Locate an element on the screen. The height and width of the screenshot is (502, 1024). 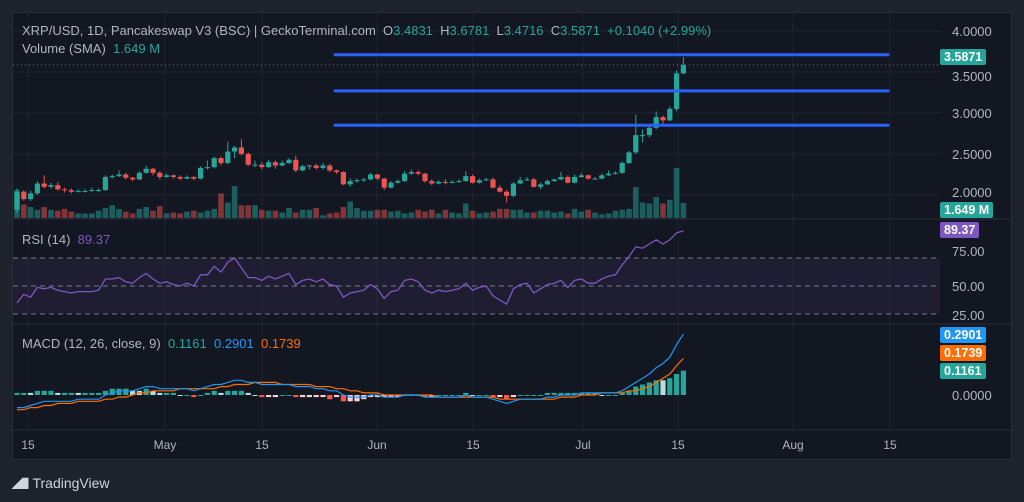
macd-line-value: 0.2901 is located at coordinates (233, 343).